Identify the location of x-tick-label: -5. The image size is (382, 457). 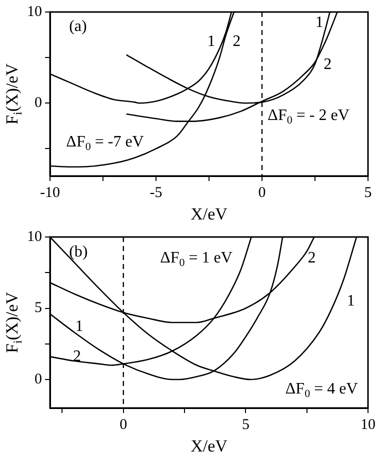
(156, 192).